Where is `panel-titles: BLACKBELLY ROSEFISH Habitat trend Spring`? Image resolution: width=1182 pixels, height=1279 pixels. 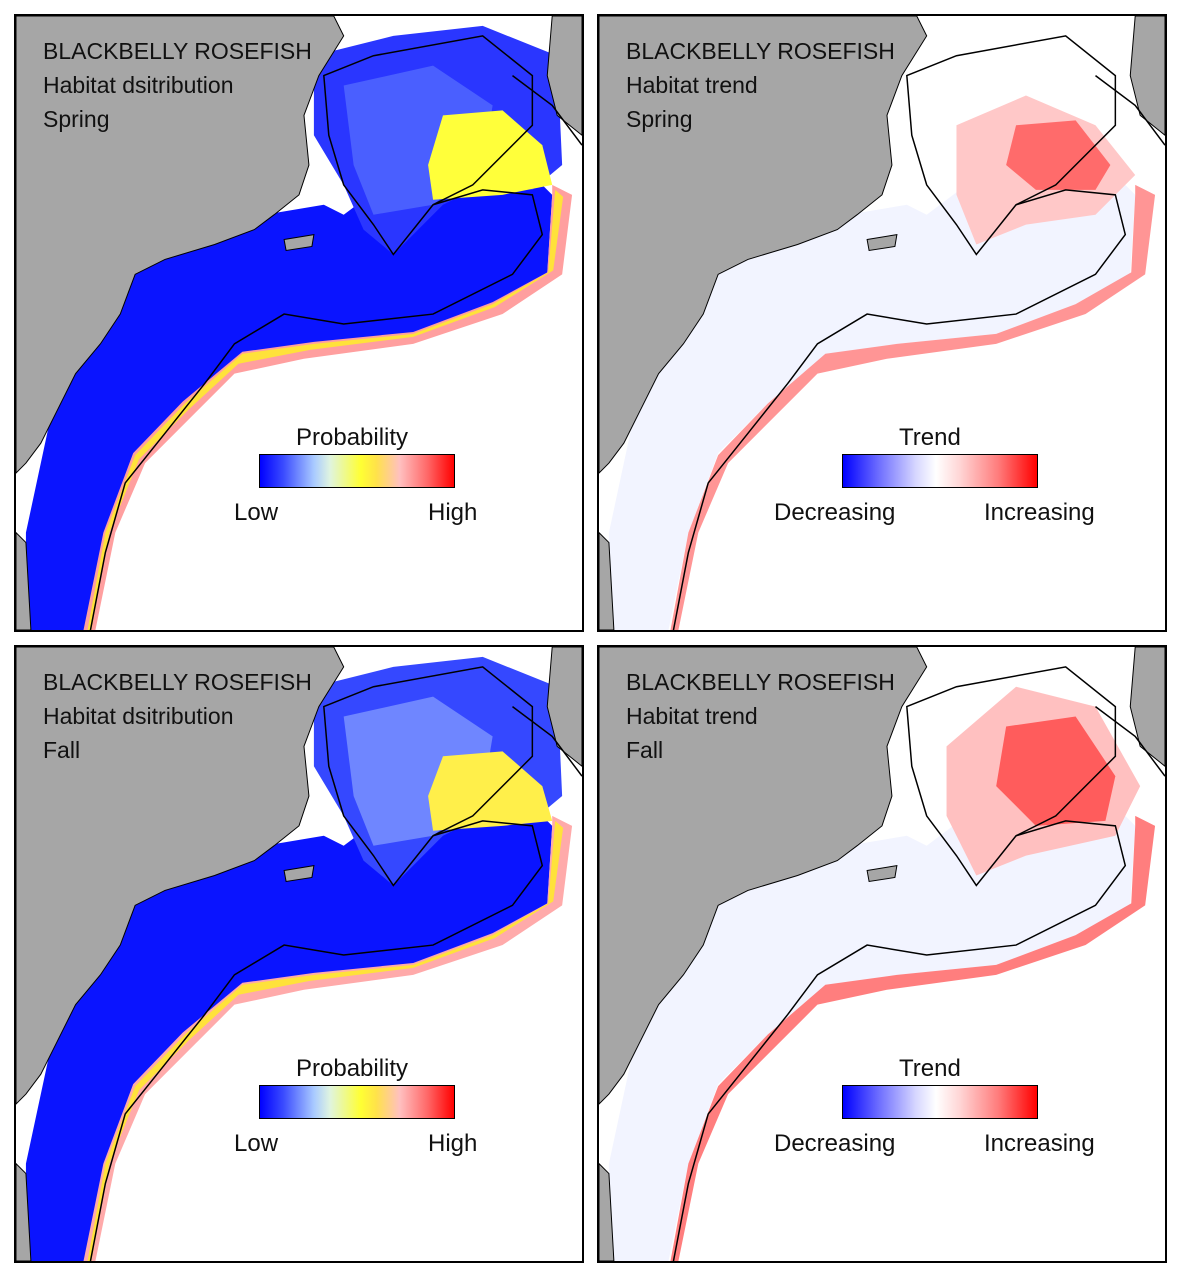 panel-titles: BLACKBELLY ROSEFISH Habitat trend Spring is located at coordinates (760, 85).